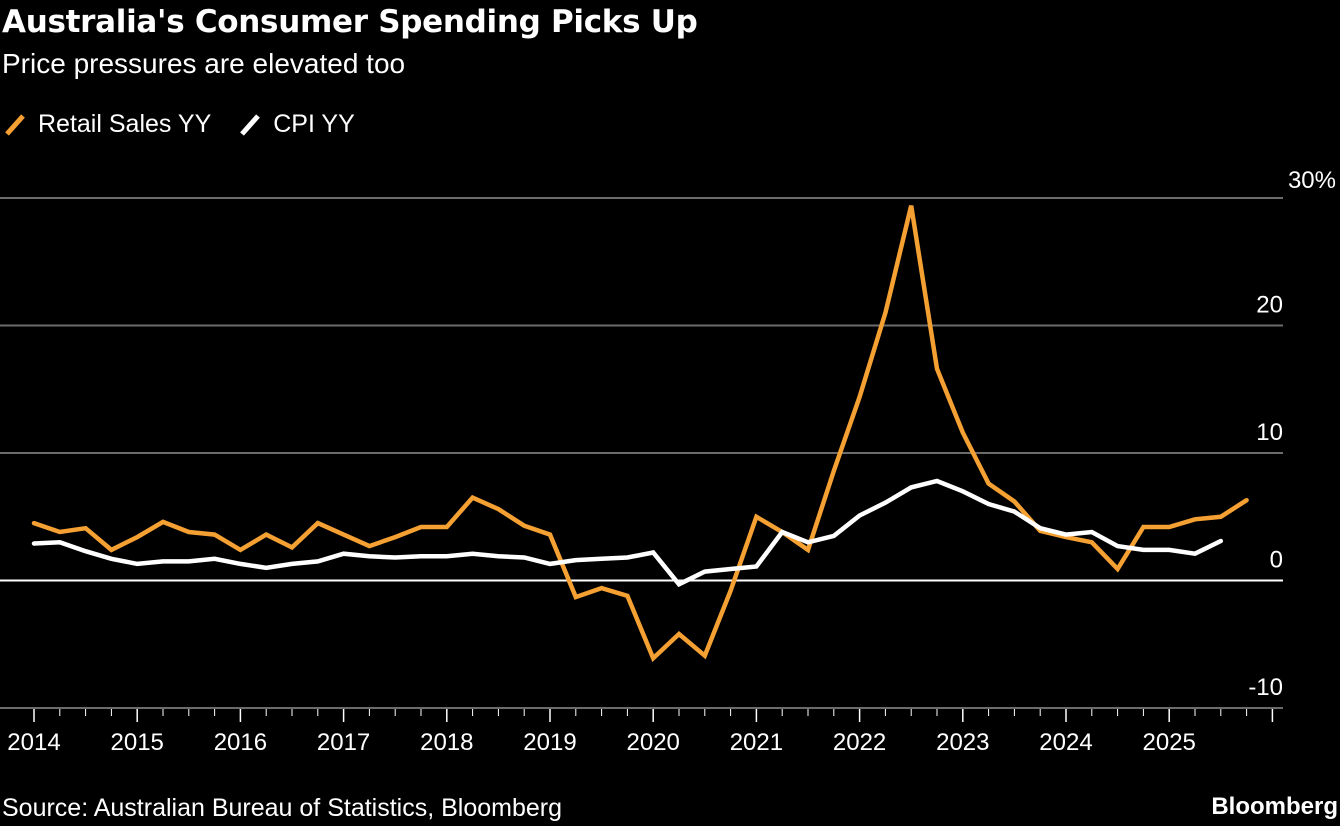 This screenshot has width=1340, height=826. Describe the element at coordinates (549, 742) in the screenshot. I see `x-tick-label: 2019` at that location.